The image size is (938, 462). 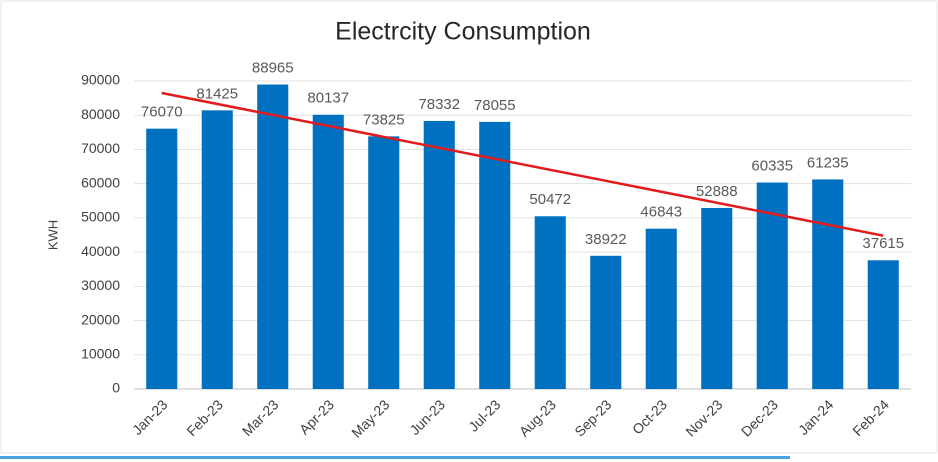 What do you see at coordinates (439, 104) in the screenshot?
I see `value-label: 78332` at bounding box center [439, 104].